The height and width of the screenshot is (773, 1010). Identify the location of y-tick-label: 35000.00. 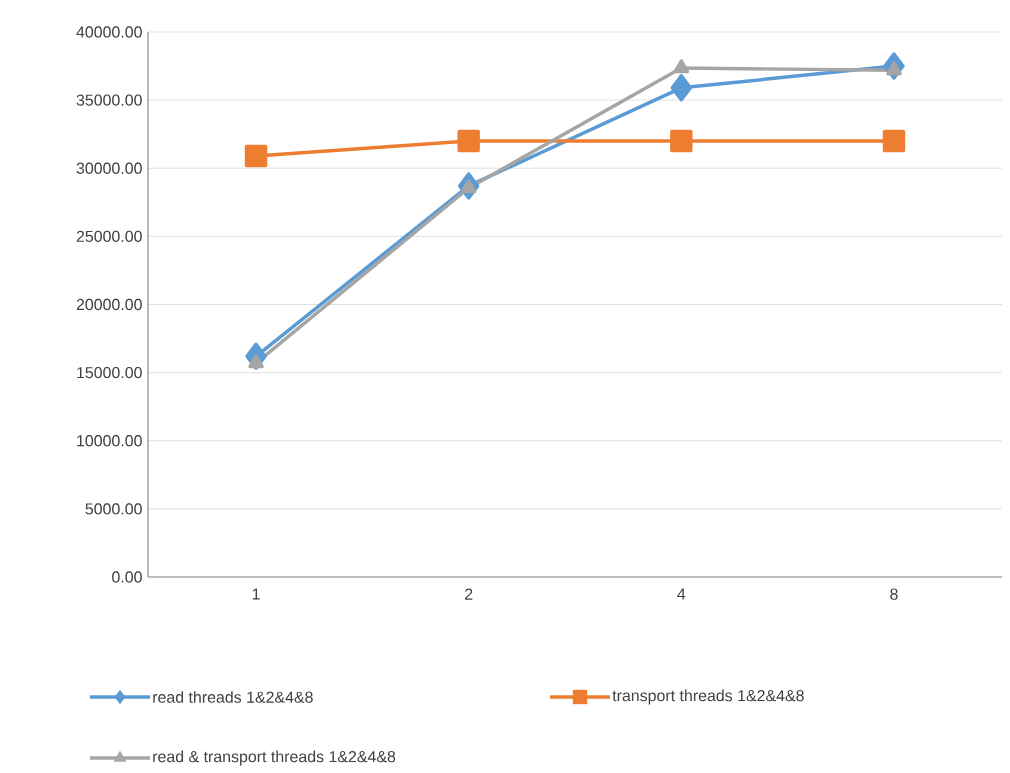
(109, 100).